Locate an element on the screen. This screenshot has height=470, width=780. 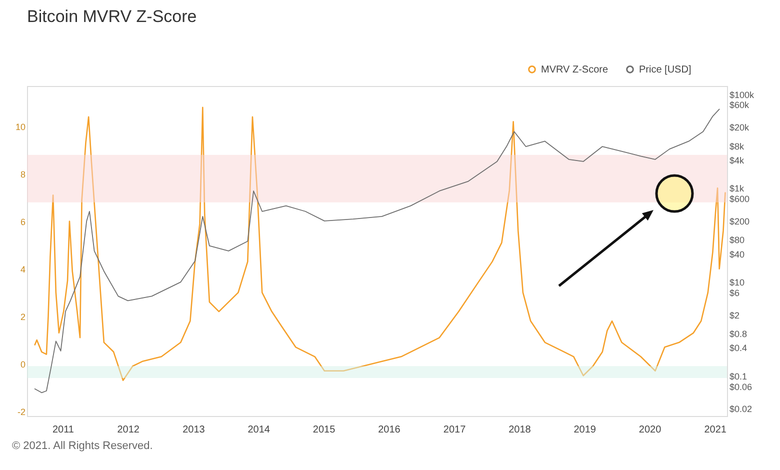
y2-tick-label: $1k is located at coordinates (737, 189).